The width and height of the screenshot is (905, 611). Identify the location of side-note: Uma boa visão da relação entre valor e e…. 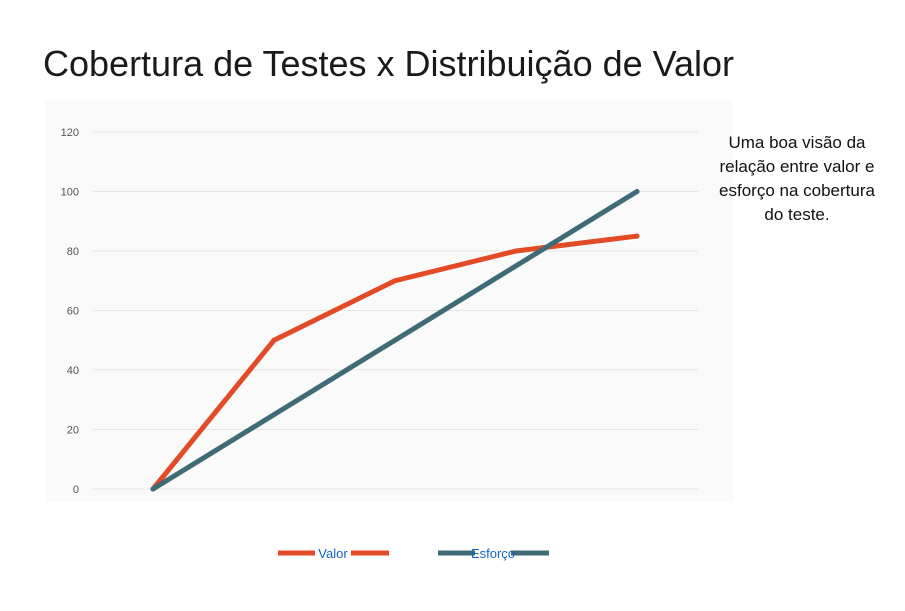
(797, 178).